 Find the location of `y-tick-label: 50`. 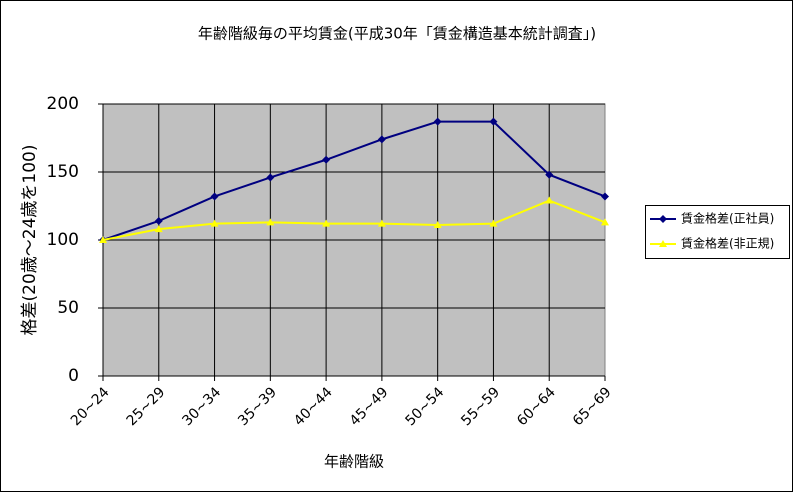

y-tick-label: 50 is located at coordinates (68, 308).